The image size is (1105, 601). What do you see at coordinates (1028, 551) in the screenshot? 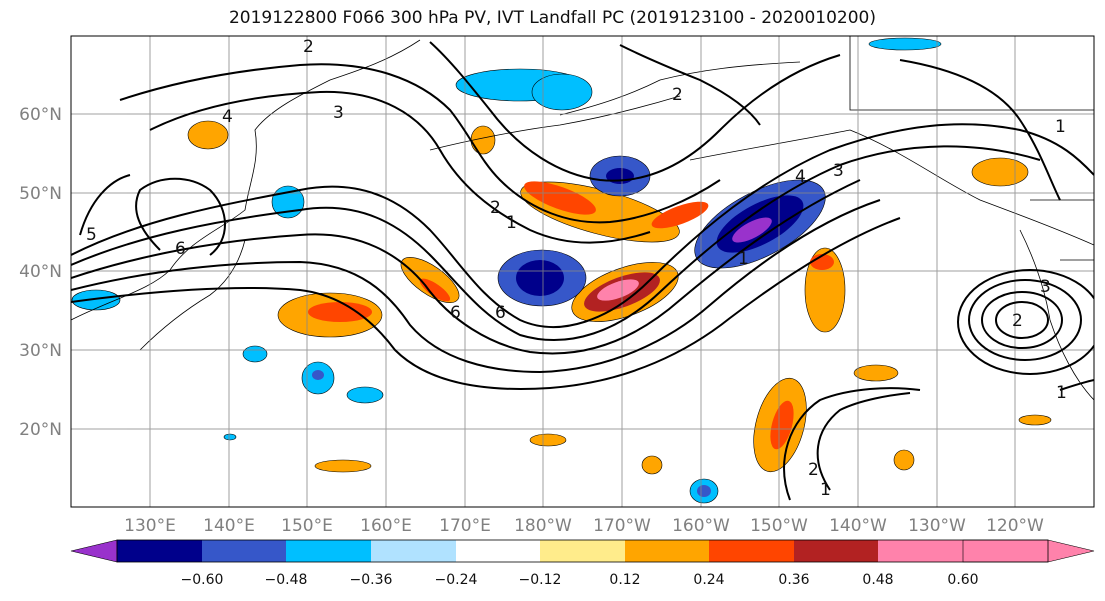
I see `colorbar-arrow-right` at bounding box center [1028, 551].